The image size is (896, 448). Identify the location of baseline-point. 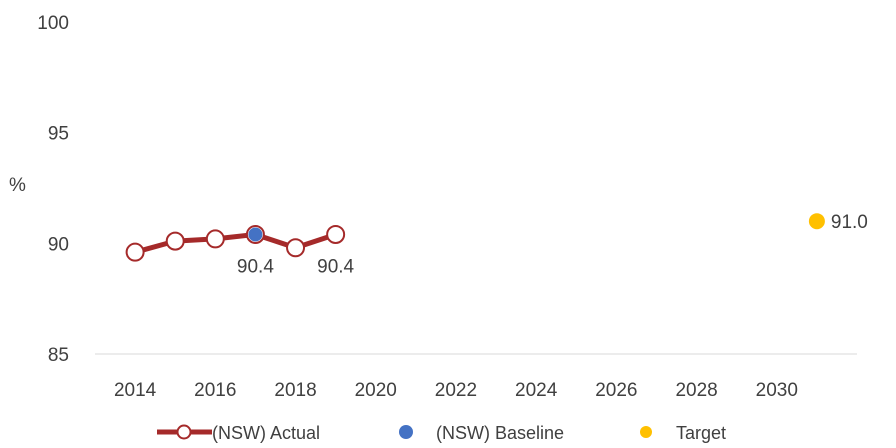
(255, 234).